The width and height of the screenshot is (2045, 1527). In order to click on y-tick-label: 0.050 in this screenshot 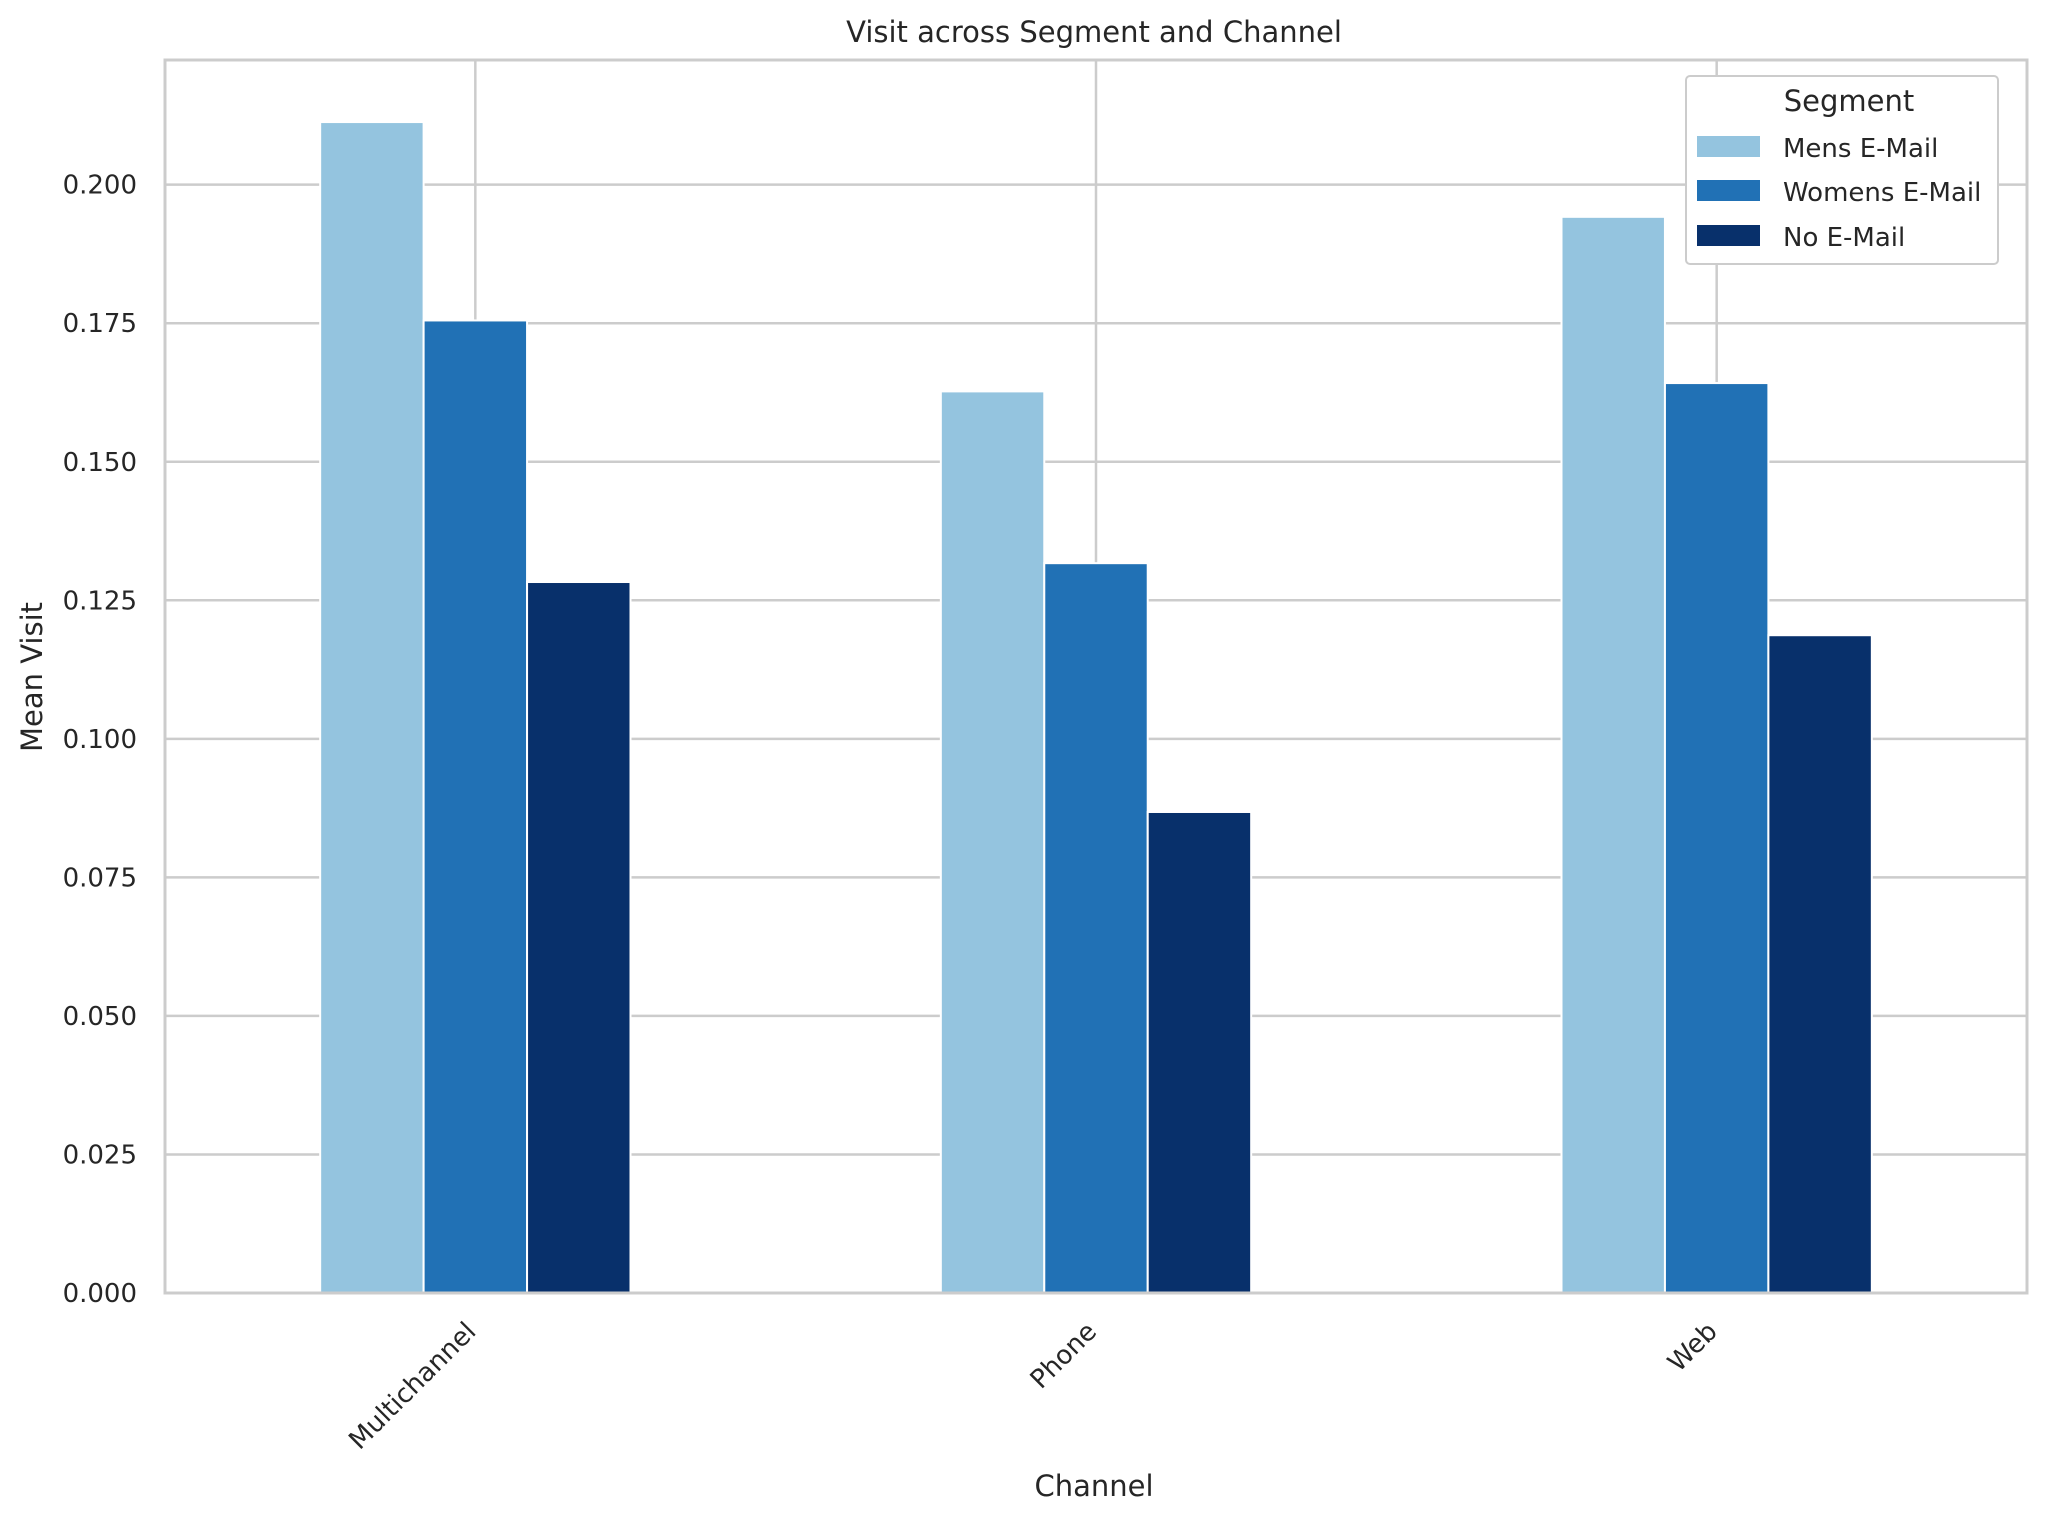, I will do `click(100, 1017)`.